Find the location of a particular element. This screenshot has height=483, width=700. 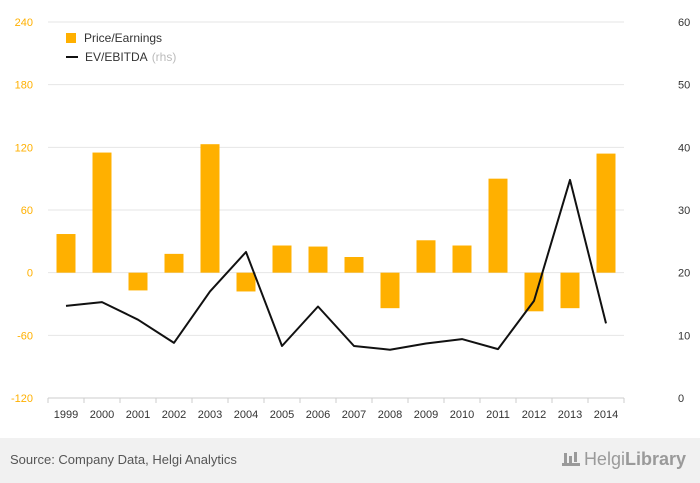

x-tick-label: 2010 is located at coordinates (462, 415).